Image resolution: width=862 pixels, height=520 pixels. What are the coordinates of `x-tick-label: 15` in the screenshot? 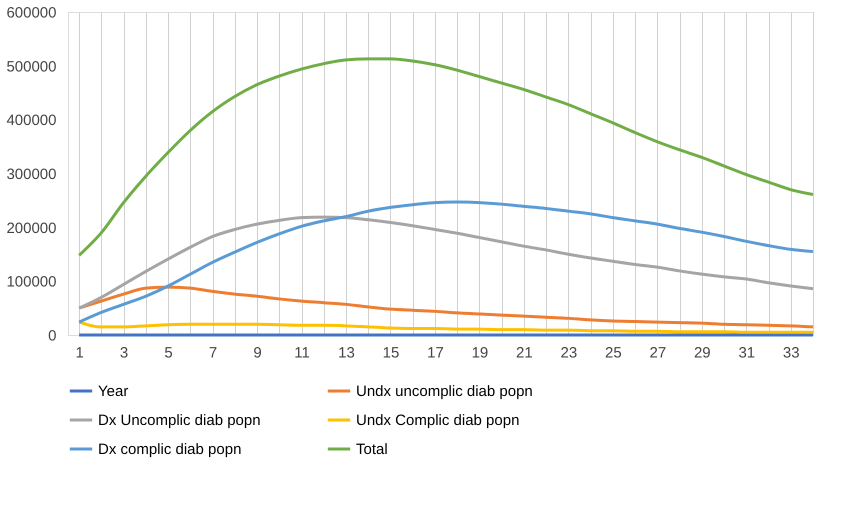 It's located at (391, 353).